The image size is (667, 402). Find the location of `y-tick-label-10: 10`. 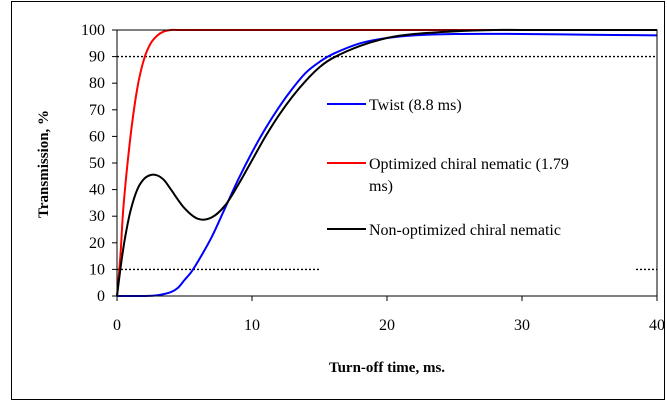

y-tick-label-10: 10 is located at coordinates (97, 269).